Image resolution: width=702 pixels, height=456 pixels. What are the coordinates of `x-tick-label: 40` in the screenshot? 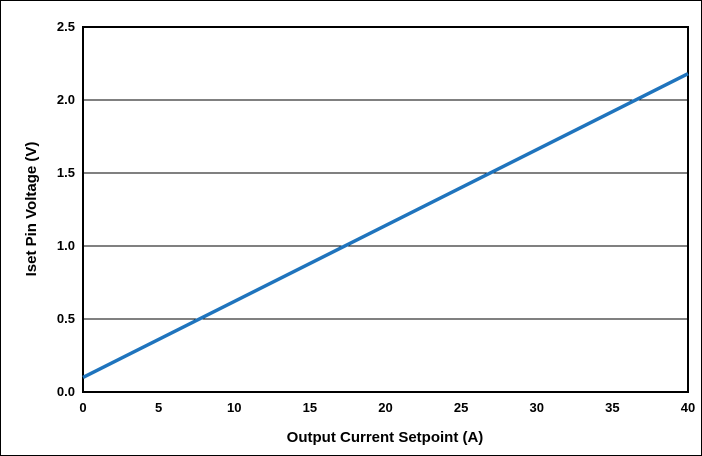 It's located at (688, 407).